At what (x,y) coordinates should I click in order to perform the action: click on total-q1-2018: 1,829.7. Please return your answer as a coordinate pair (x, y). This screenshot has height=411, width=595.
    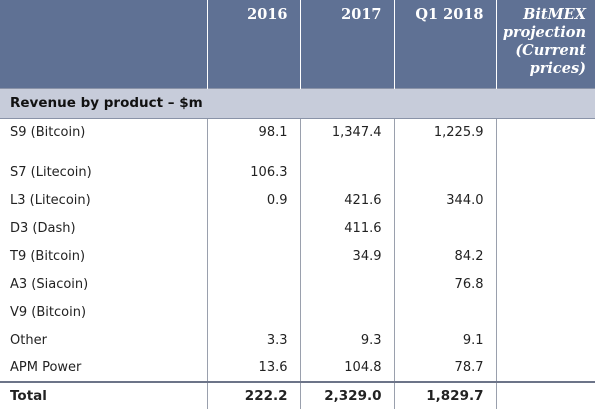
    Looking at the image, I should click on (445, 395).